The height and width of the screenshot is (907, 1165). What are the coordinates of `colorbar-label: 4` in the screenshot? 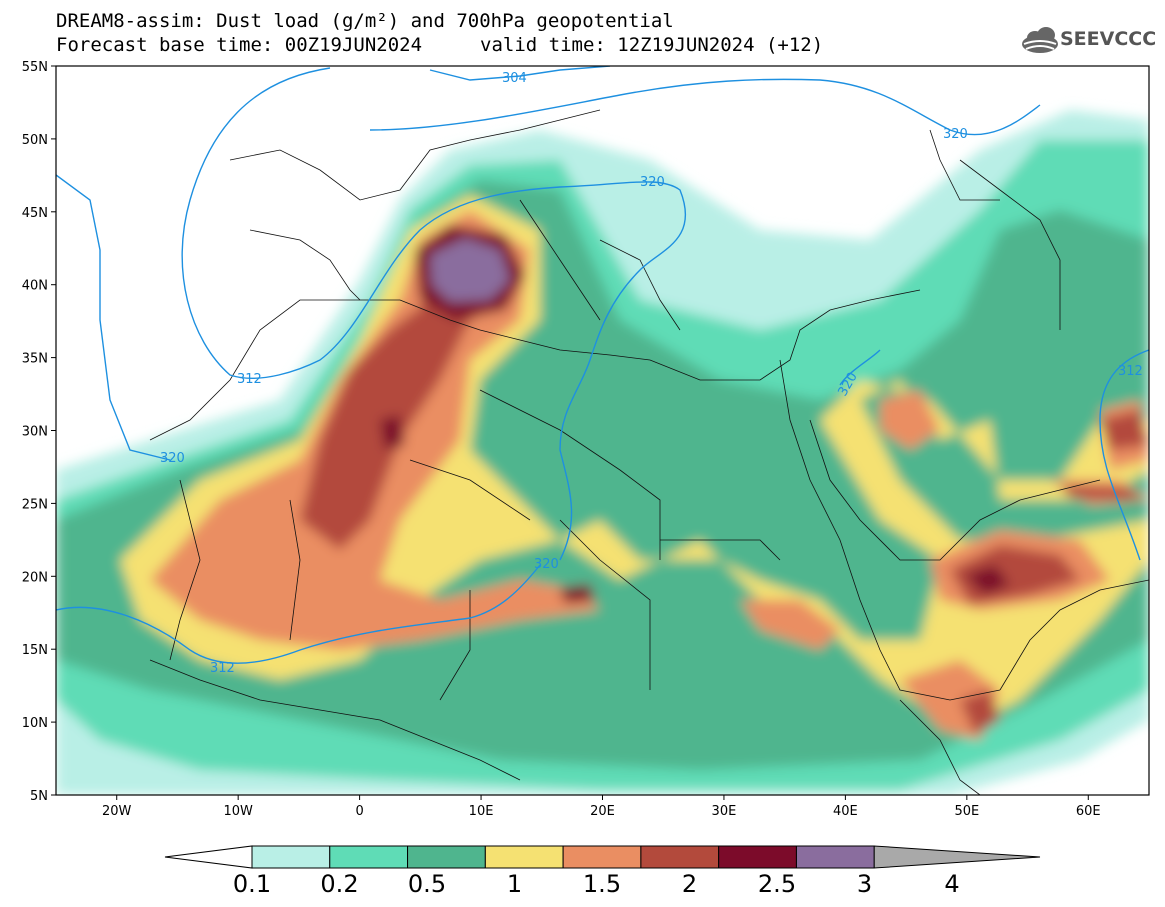 It's located at (952, 884).